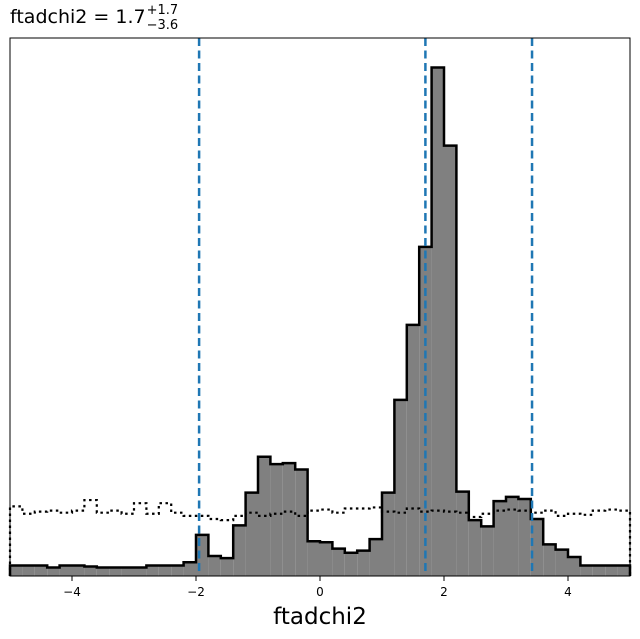  What do you see at coordinates (130, 17) in the screenshot?
I see `title-median: 1.7` at bounding box center [130, 17].